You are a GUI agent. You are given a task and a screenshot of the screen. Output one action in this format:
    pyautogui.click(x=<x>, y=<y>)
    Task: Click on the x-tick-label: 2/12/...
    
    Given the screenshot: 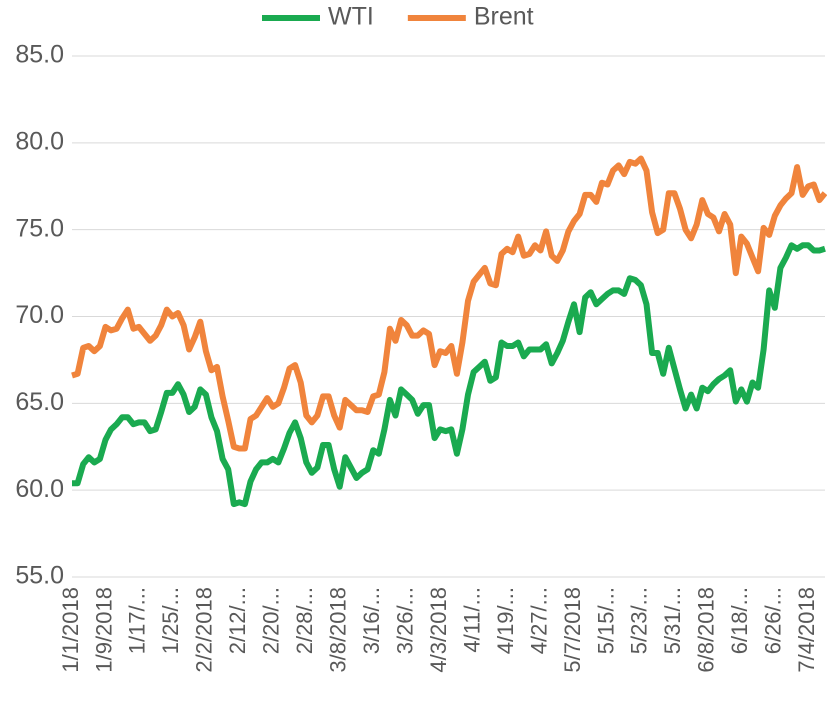 What is the action you would take?
    pyautogui.click(x=237, y=620)
    